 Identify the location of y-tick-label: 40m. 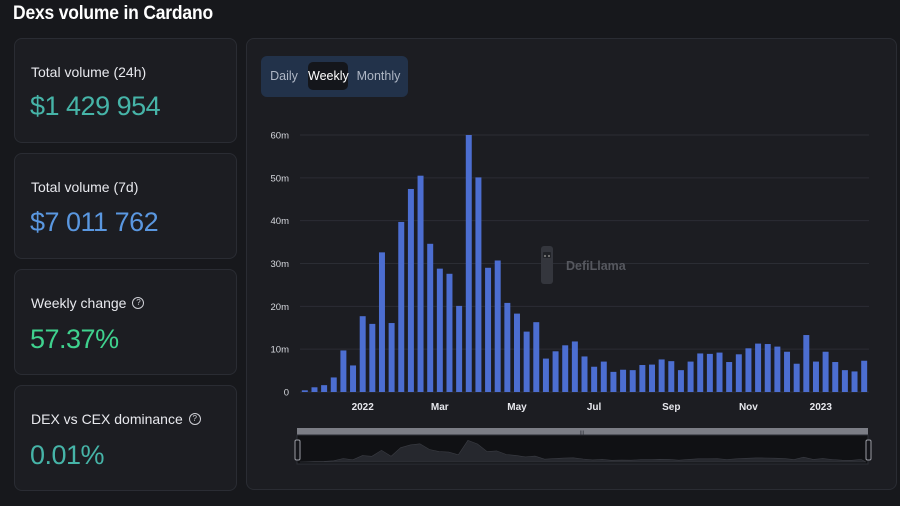
(280, 221).